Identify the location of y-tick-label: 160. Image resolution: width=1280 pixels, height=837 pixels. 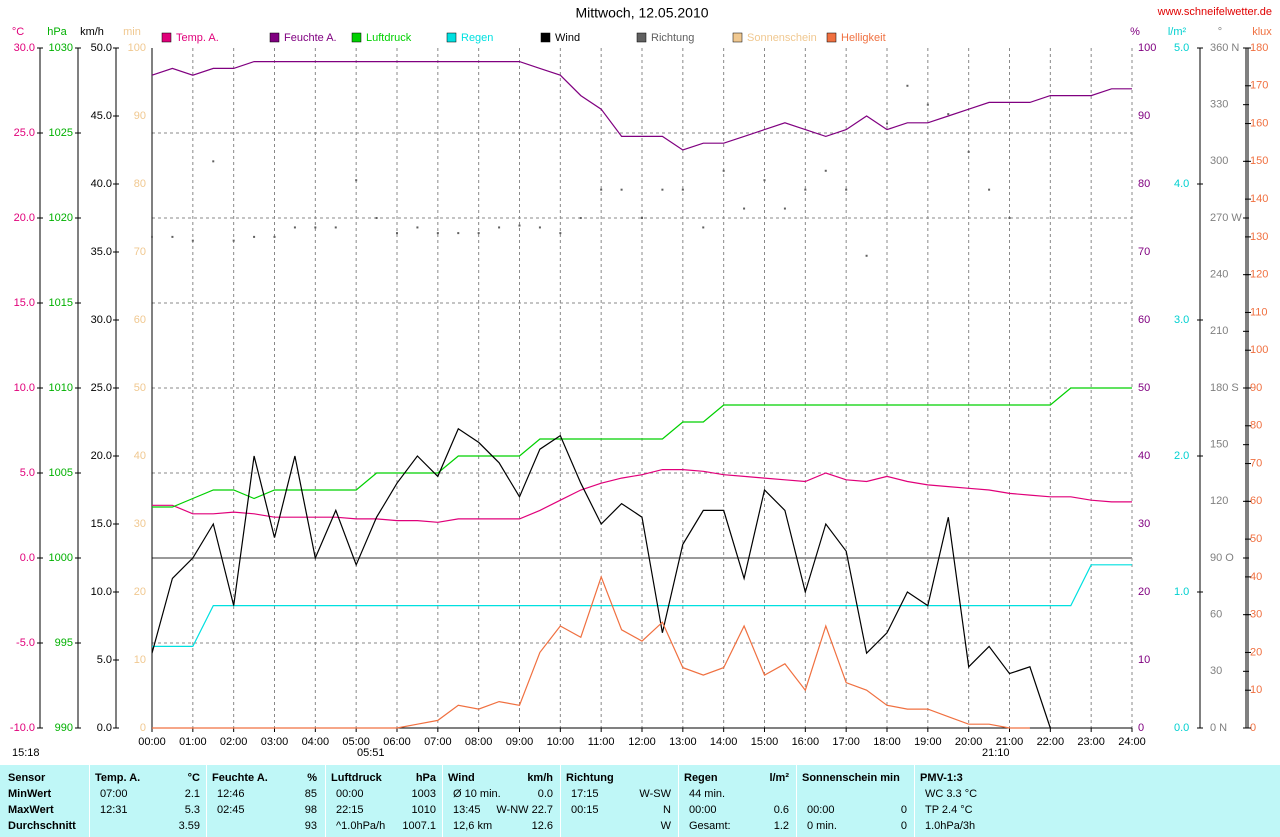
(1259, 123).